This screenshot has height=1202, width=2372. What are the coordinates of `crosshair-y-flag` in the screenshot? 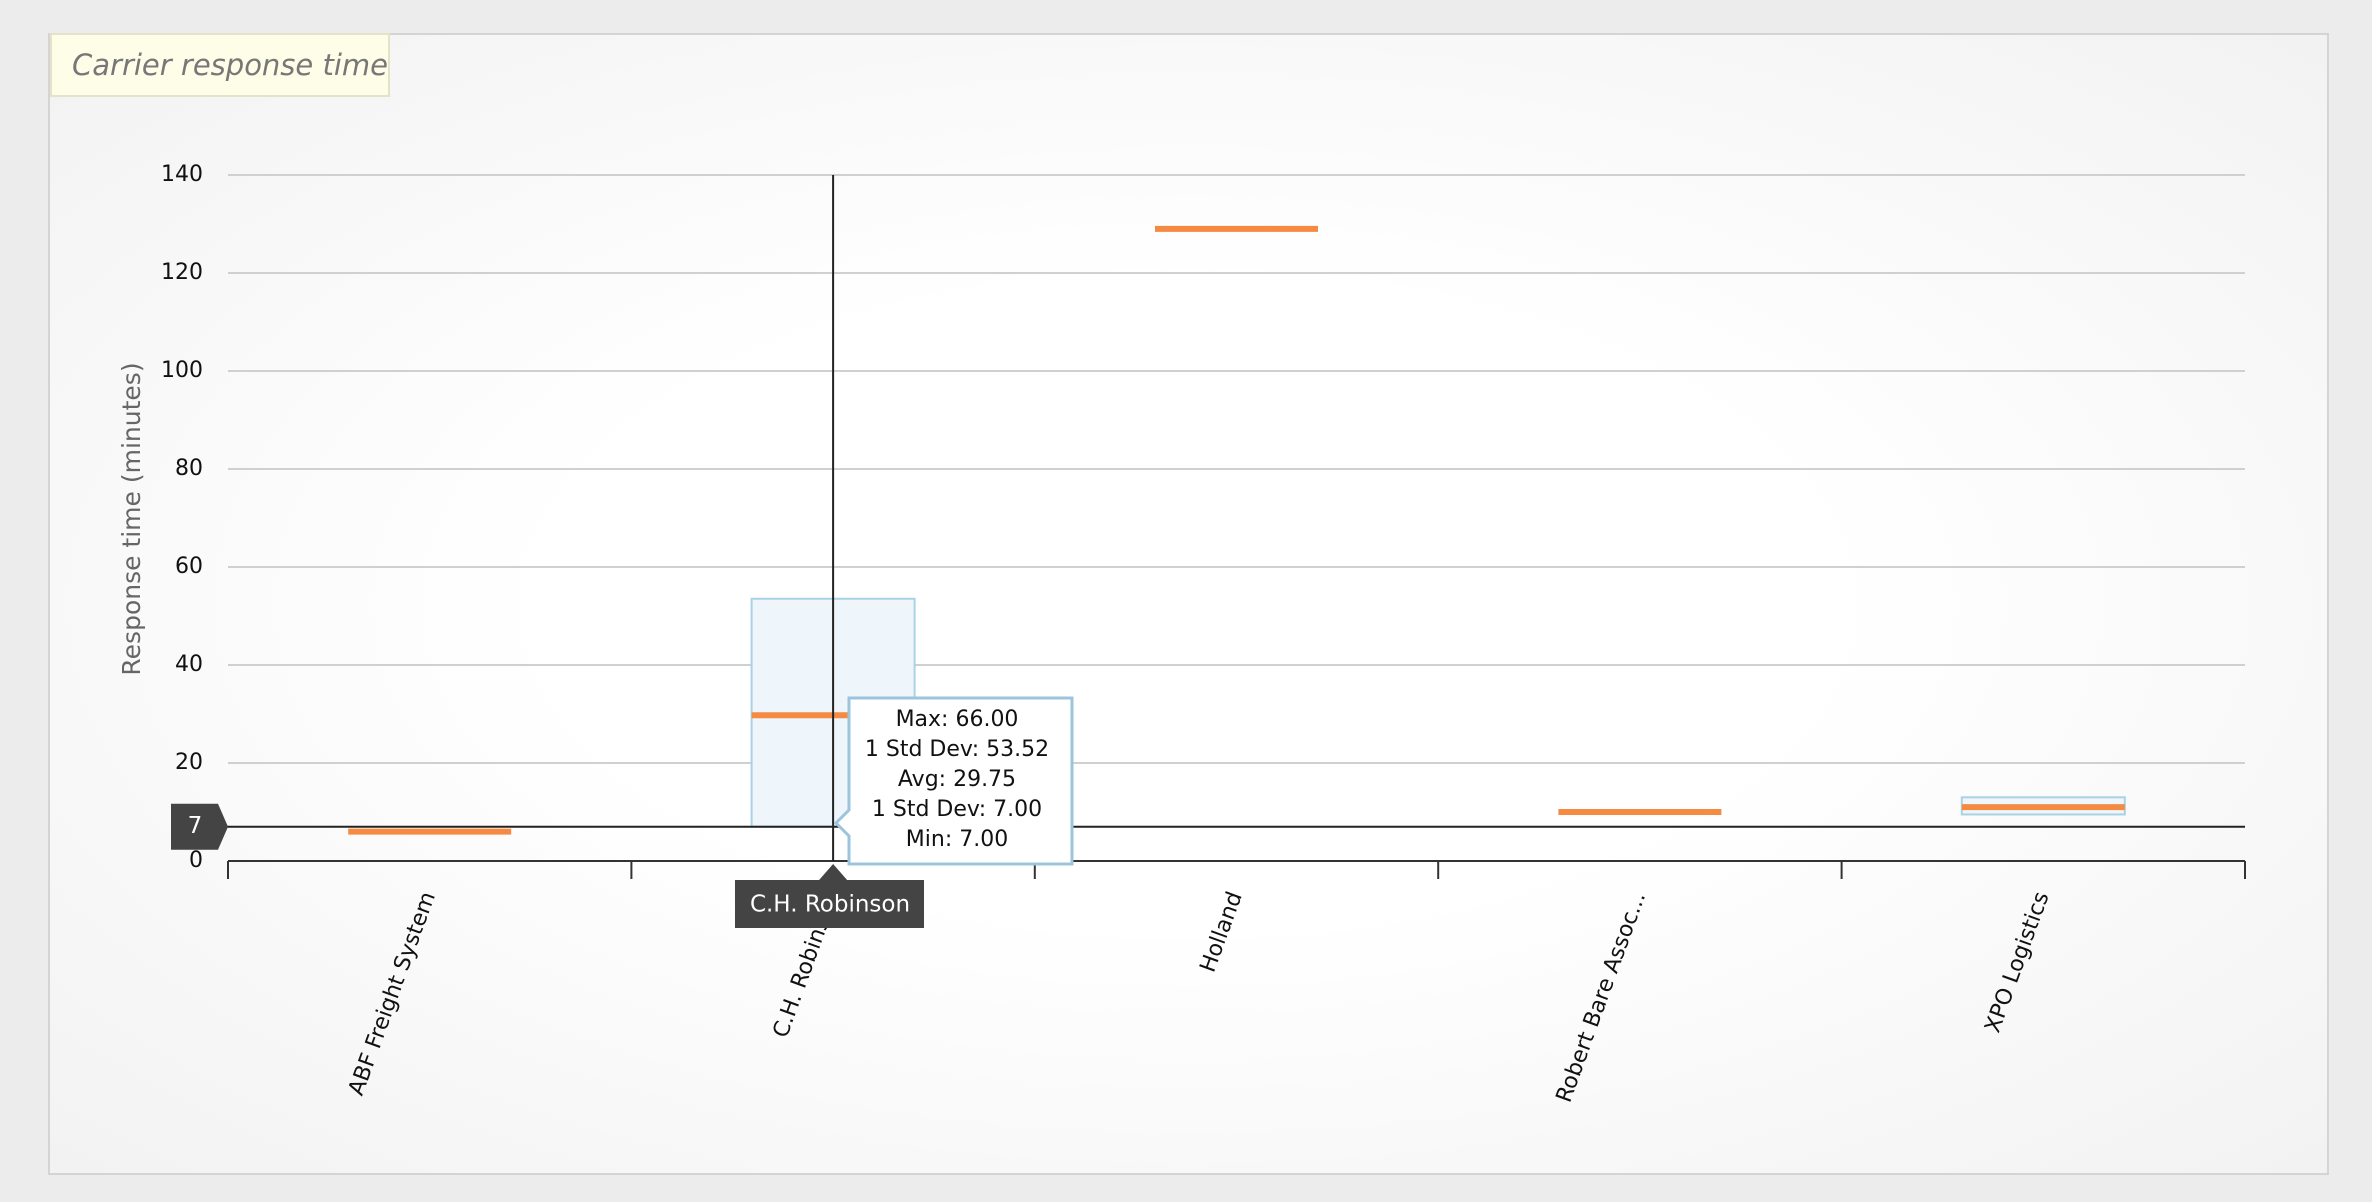 It's located at (199, 826).